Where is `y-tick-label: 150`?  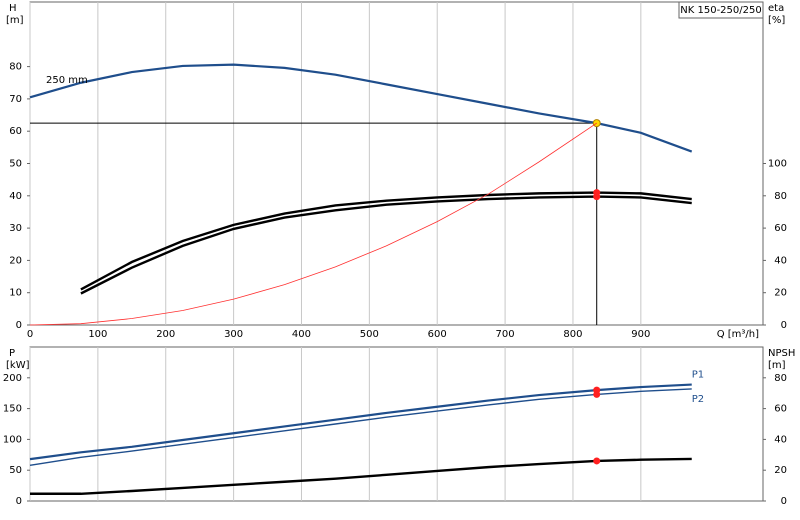 y-tick-label: 150 is located at coordinates (12, 409).